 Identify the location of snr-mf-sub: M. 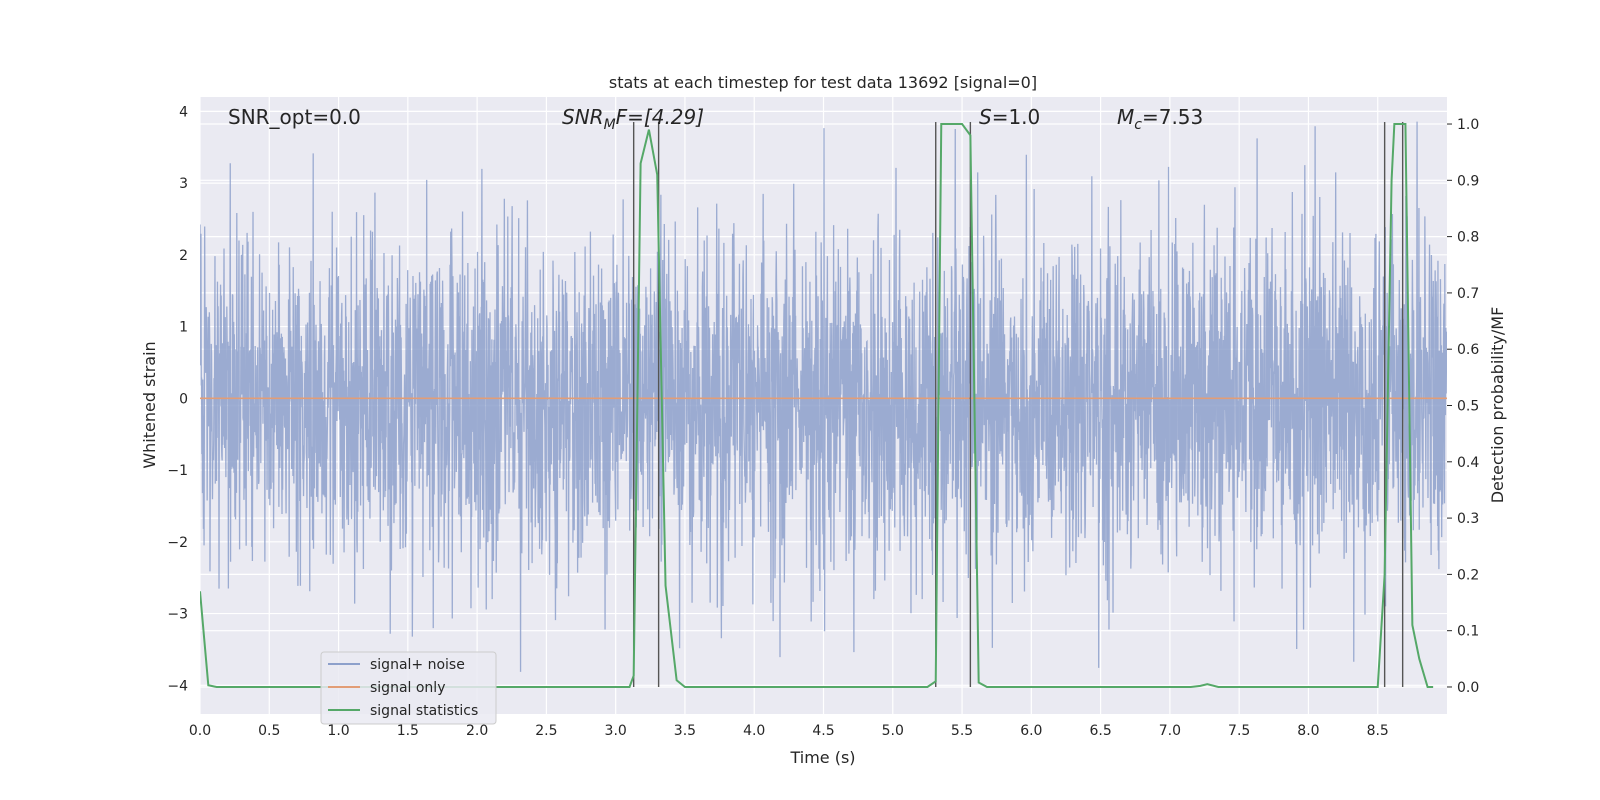
(610, 125).